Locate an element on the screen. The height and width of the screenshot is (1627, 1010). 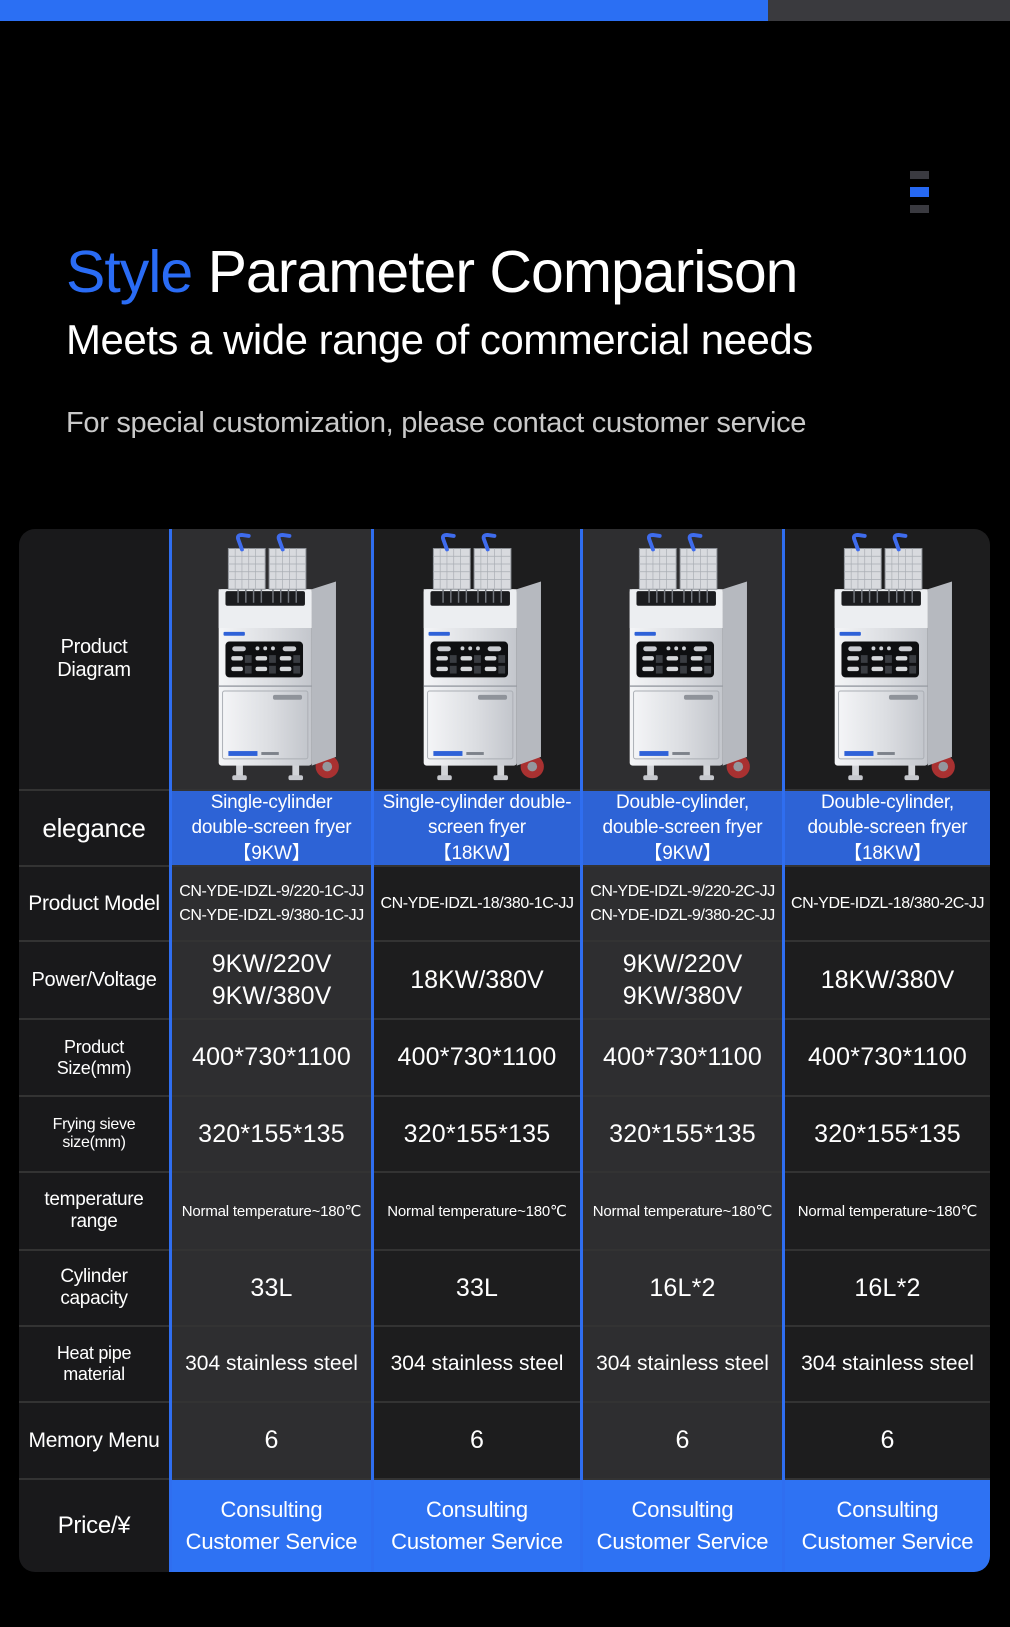
row-label-elegance: elegance is located at coordinates (94, 829).